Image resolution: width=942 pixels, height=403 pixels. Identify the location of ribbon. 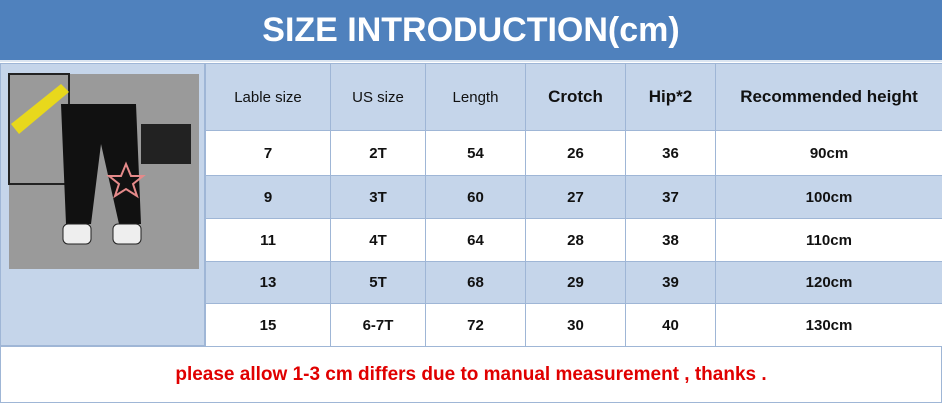
(40, 109).